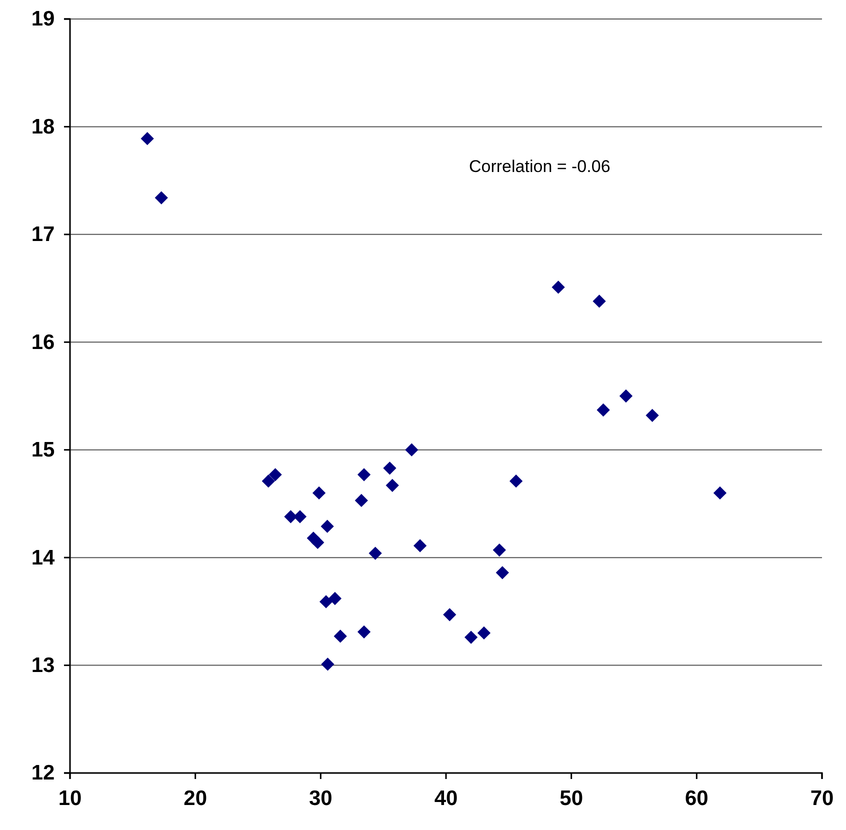 The width and height of the screenshot is (846, 830). Describe the element at coordinates (43, 234) in the screenshot. I see `y-tick-label: 17` at that location.